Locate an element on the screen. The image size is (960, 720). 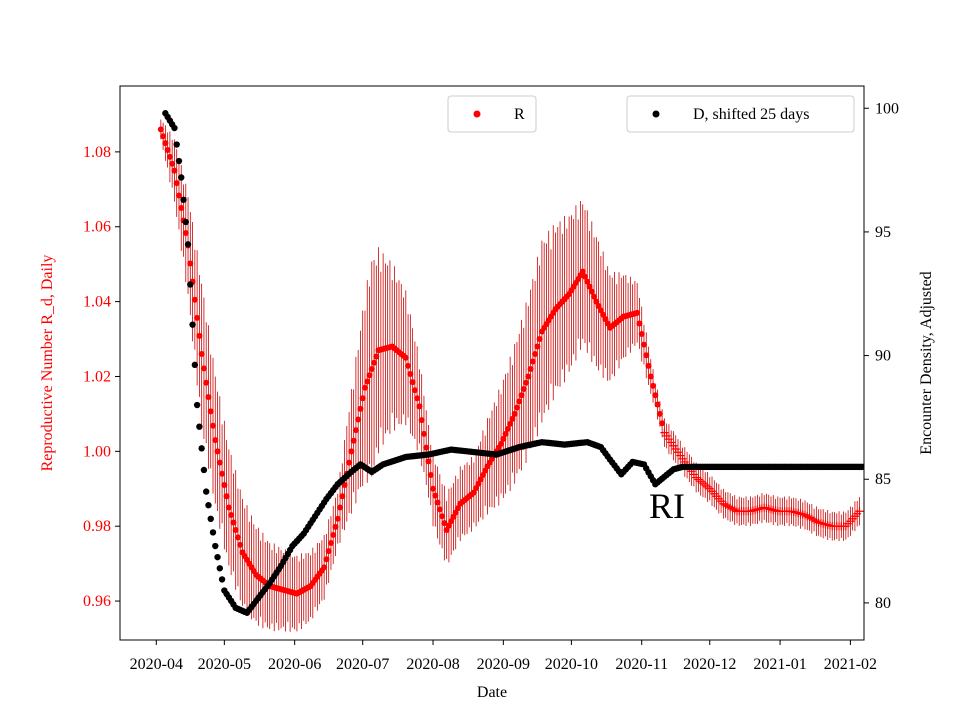
y-right-tick-label: 80 is located at coordinates (883, 603).